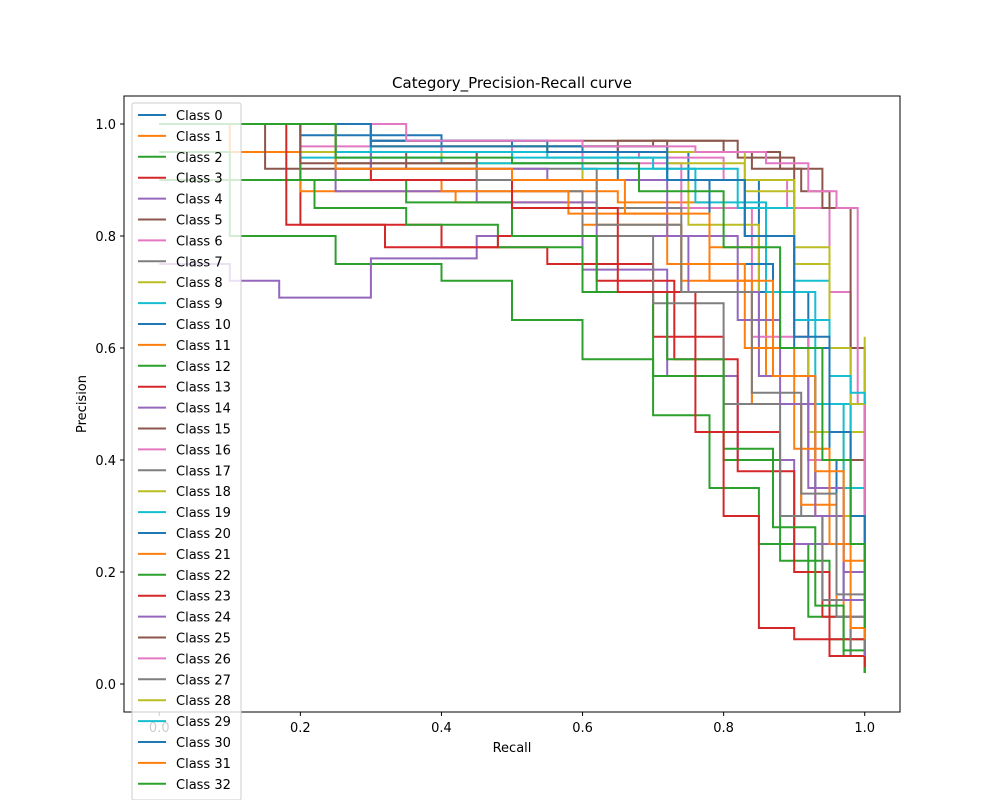 This screenshot has height=800, width=1000. Describe the element at coordinates (723, 728) in the screenshot. I see `x-tick-label: 0.8` at that location.